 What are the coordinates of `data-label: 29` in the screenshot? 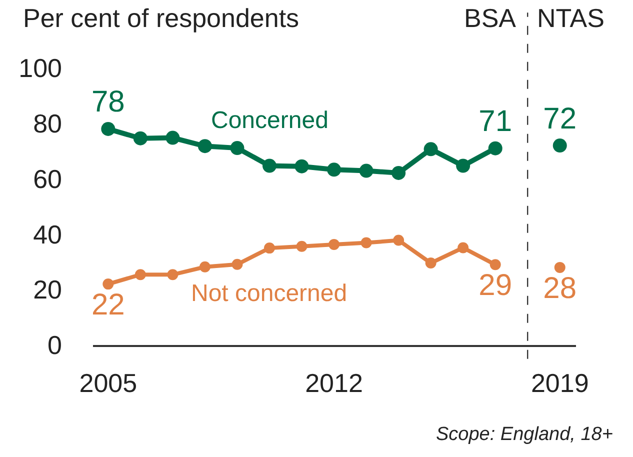 It's located at (495, 285).